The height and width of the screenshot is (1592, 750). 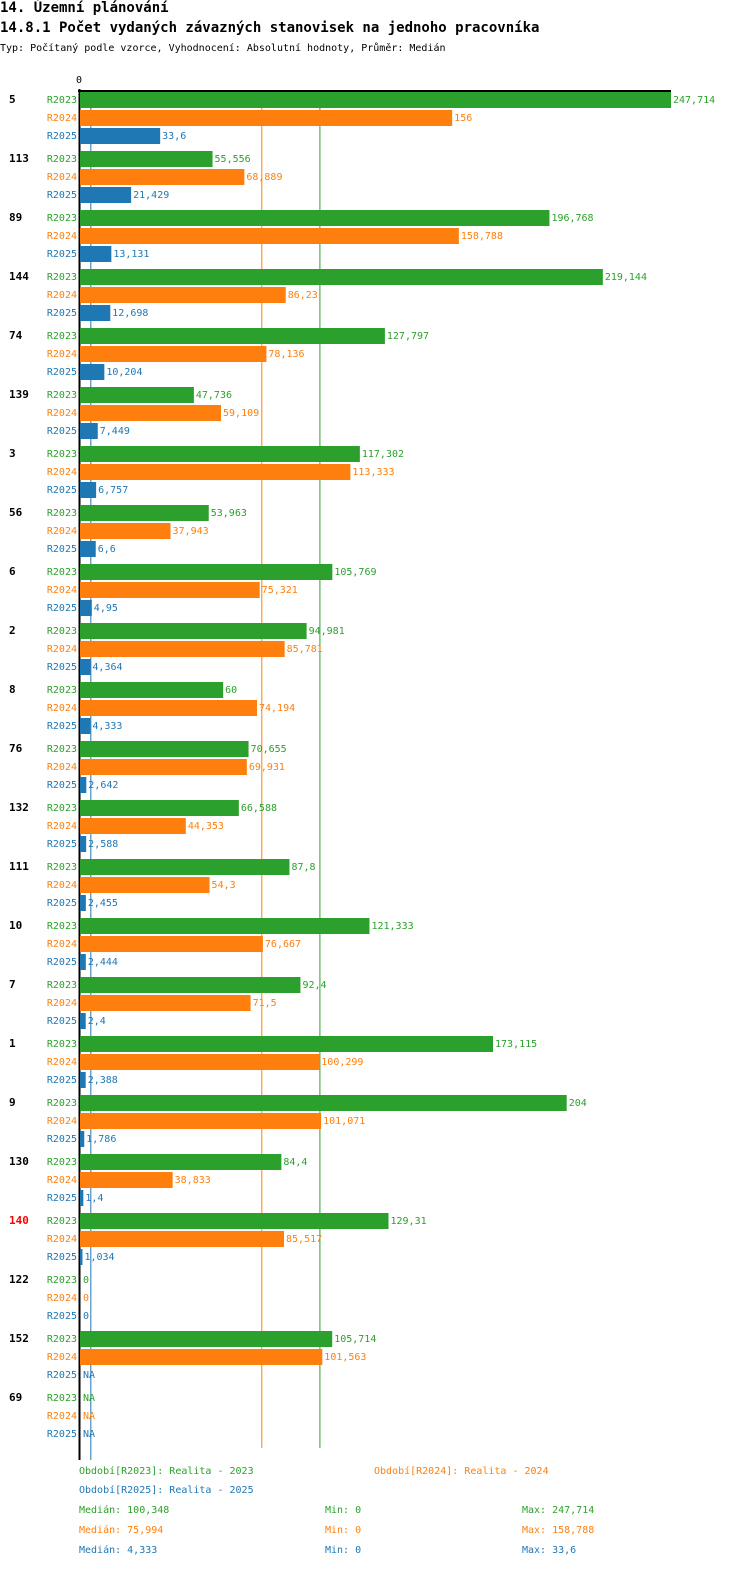 What do you see at coordinates (214, 395) in the screenshot?
I see `data-label: 47,736` at bounding box center [214, 395].